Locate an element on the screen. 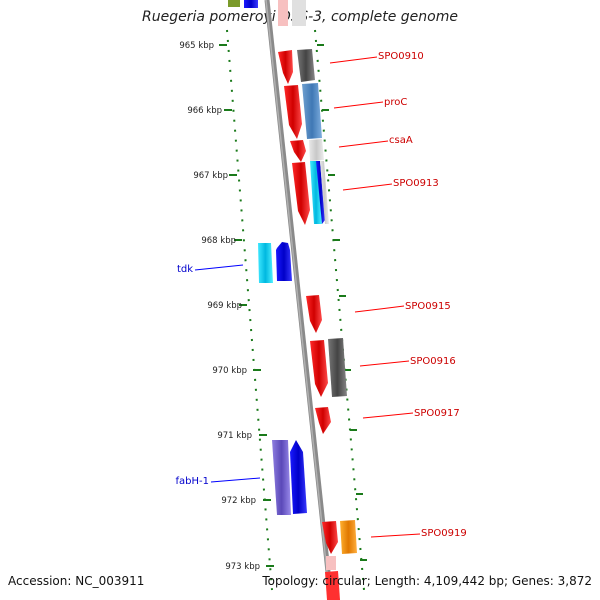 This screenshot has width=600, height=600. gene-label-spo0916: SPO0916 is located at coordinates (433, 361).